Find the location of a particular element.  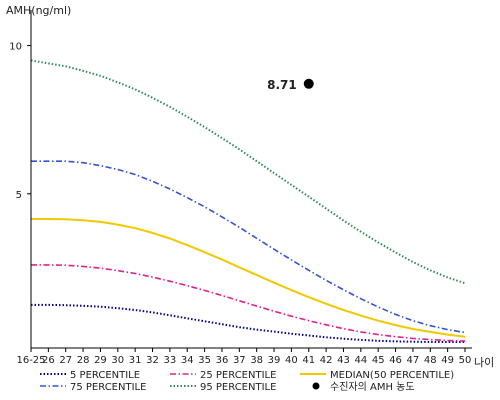

x-tick-label: 34 is located at coordinates (187, 360).